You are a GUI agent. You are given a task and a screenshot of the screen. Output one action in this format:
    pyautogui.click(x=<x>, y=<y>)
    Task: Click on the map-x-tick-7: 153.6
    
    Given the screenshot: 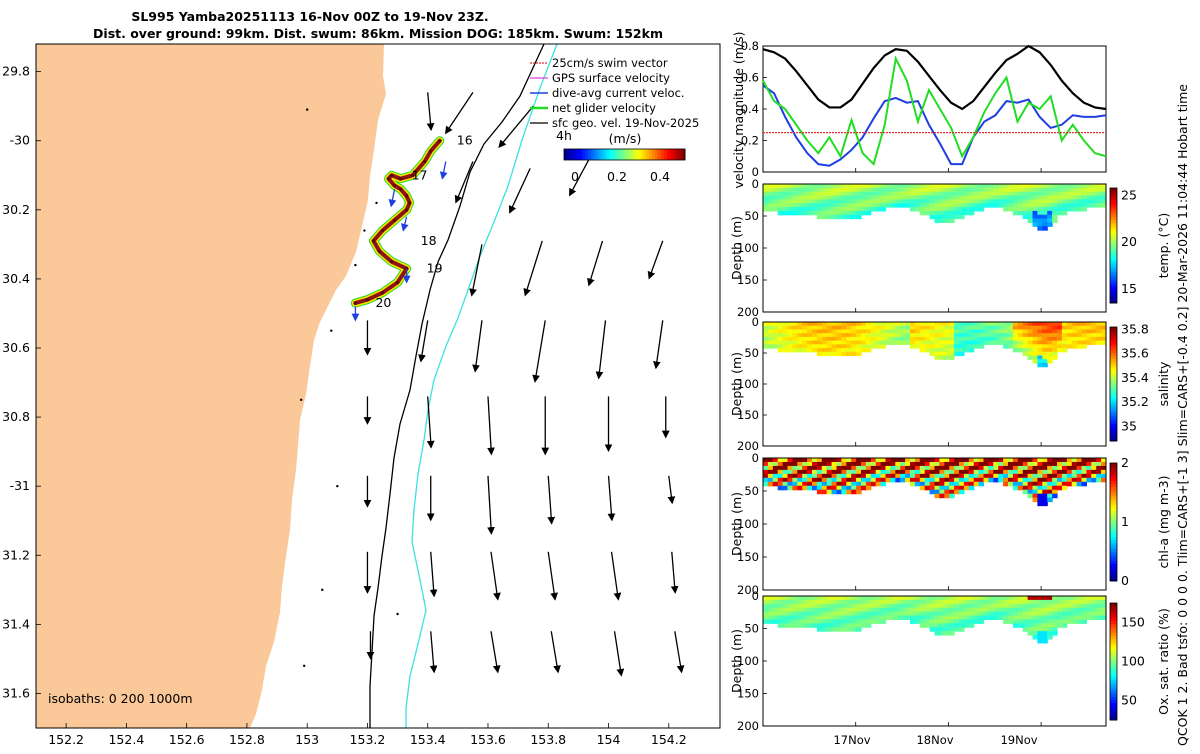 What is the action you would take?
    pyautogui.click(x=488, y=739)
    